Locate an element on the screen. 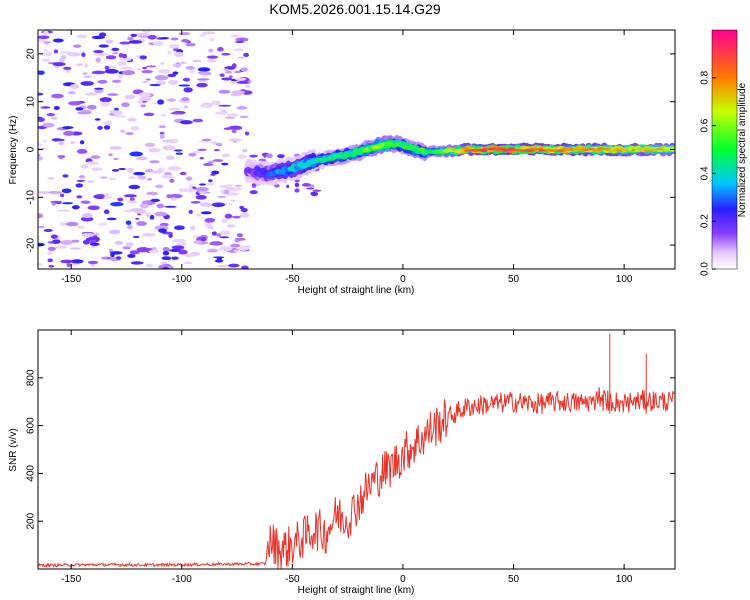 Image resolution: width=750 pixels, height=600 pixels. y-tick-label: -10 is located at coordinates (31, 197).